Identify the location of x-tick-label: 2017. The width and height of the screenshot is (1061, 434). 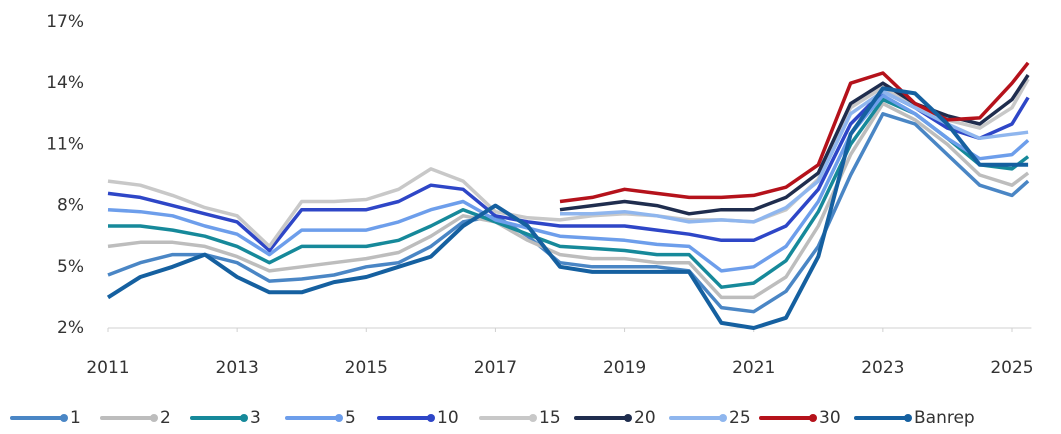
(495, 368).